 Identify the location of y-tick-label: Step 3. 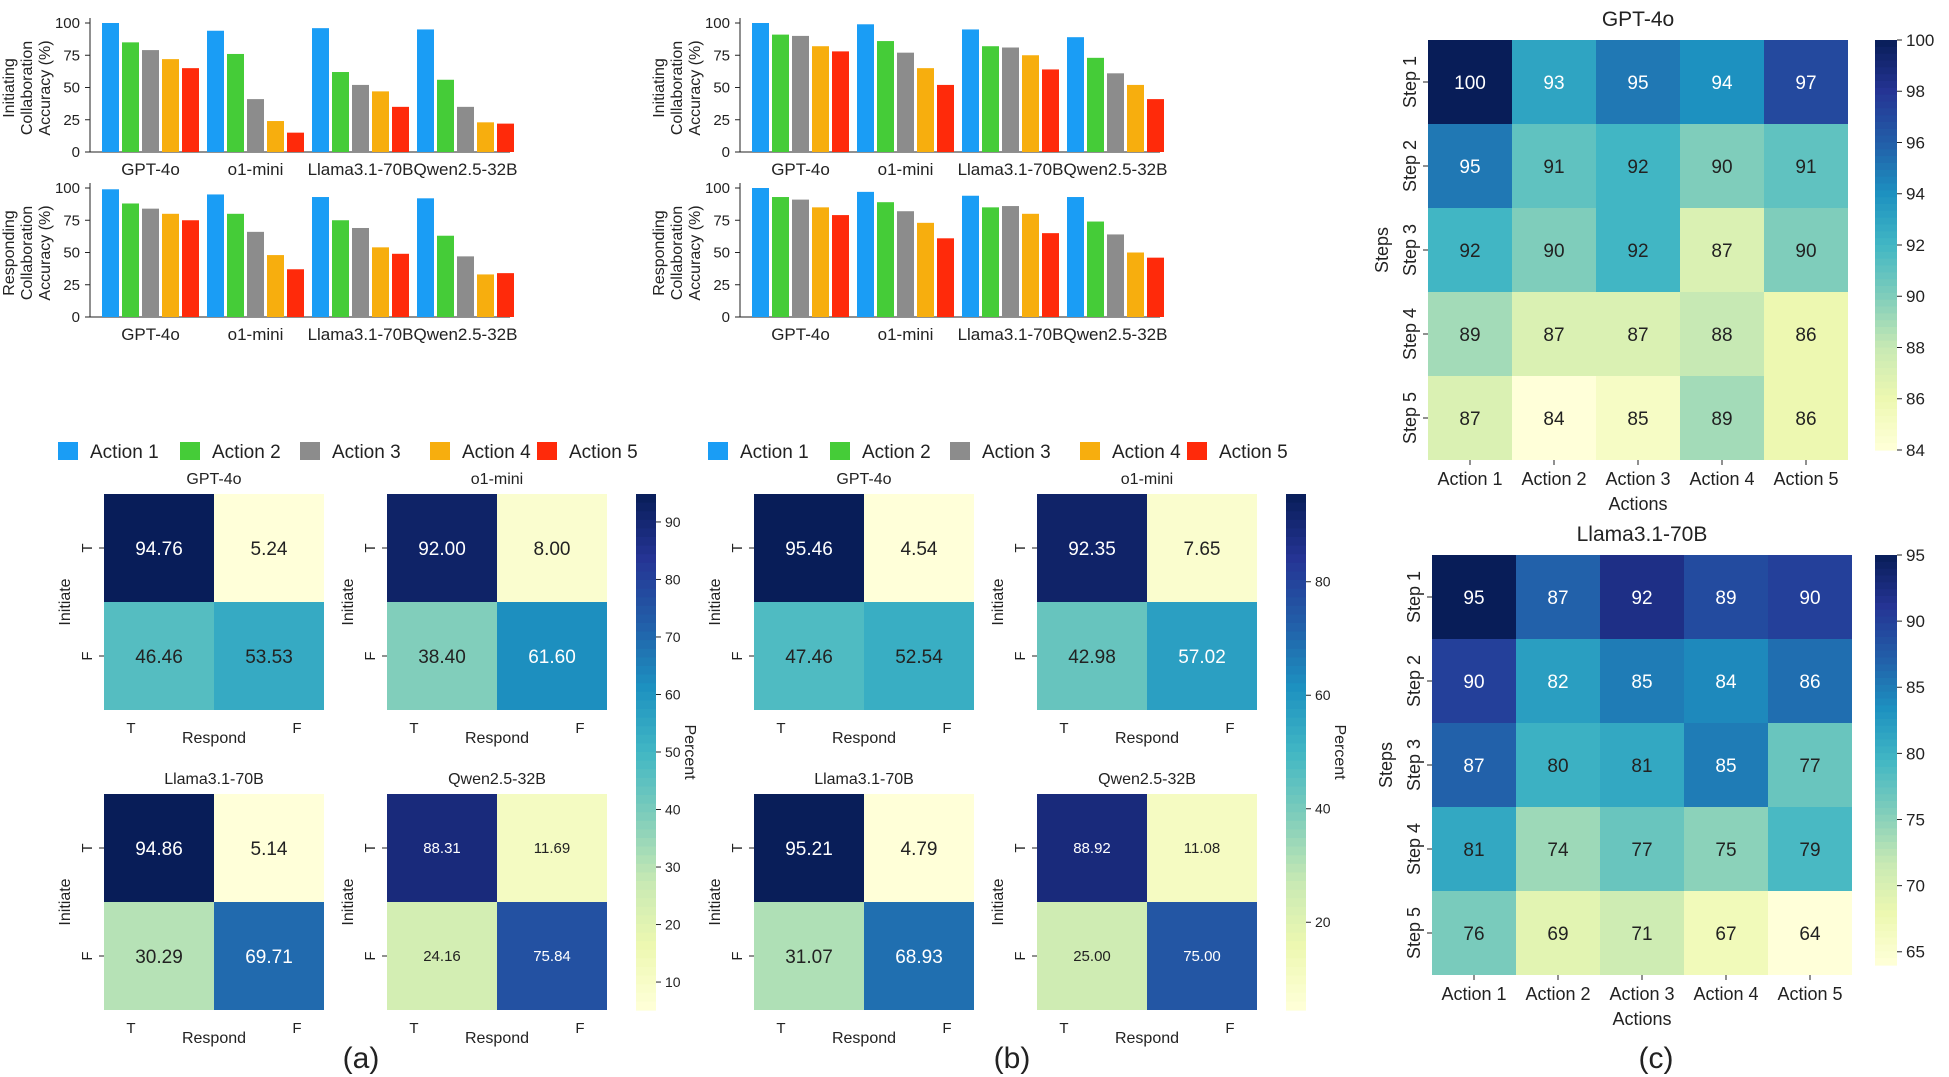
(1410, 250).